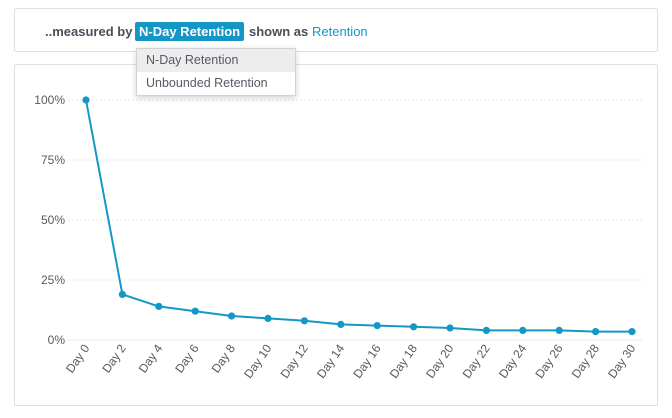  I want to click on shown-as-label: shown as, so click(279, 31).